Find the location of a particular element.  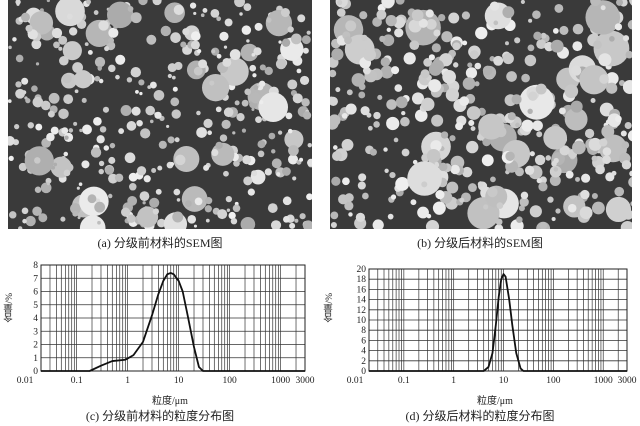

y-axis-label-d: 含量/% is located at coordinates (330, 308).